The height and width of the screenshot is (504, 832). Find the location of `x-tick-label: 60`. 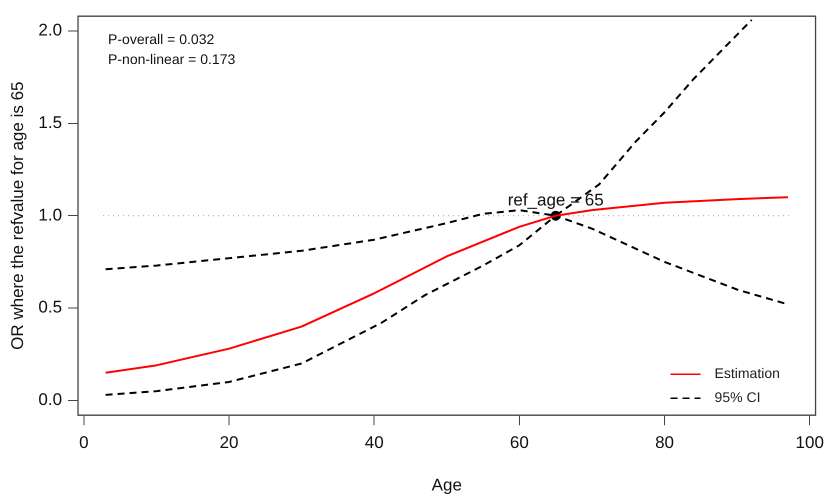

x-tick-label: 60 is located at coordinates (519, 442).